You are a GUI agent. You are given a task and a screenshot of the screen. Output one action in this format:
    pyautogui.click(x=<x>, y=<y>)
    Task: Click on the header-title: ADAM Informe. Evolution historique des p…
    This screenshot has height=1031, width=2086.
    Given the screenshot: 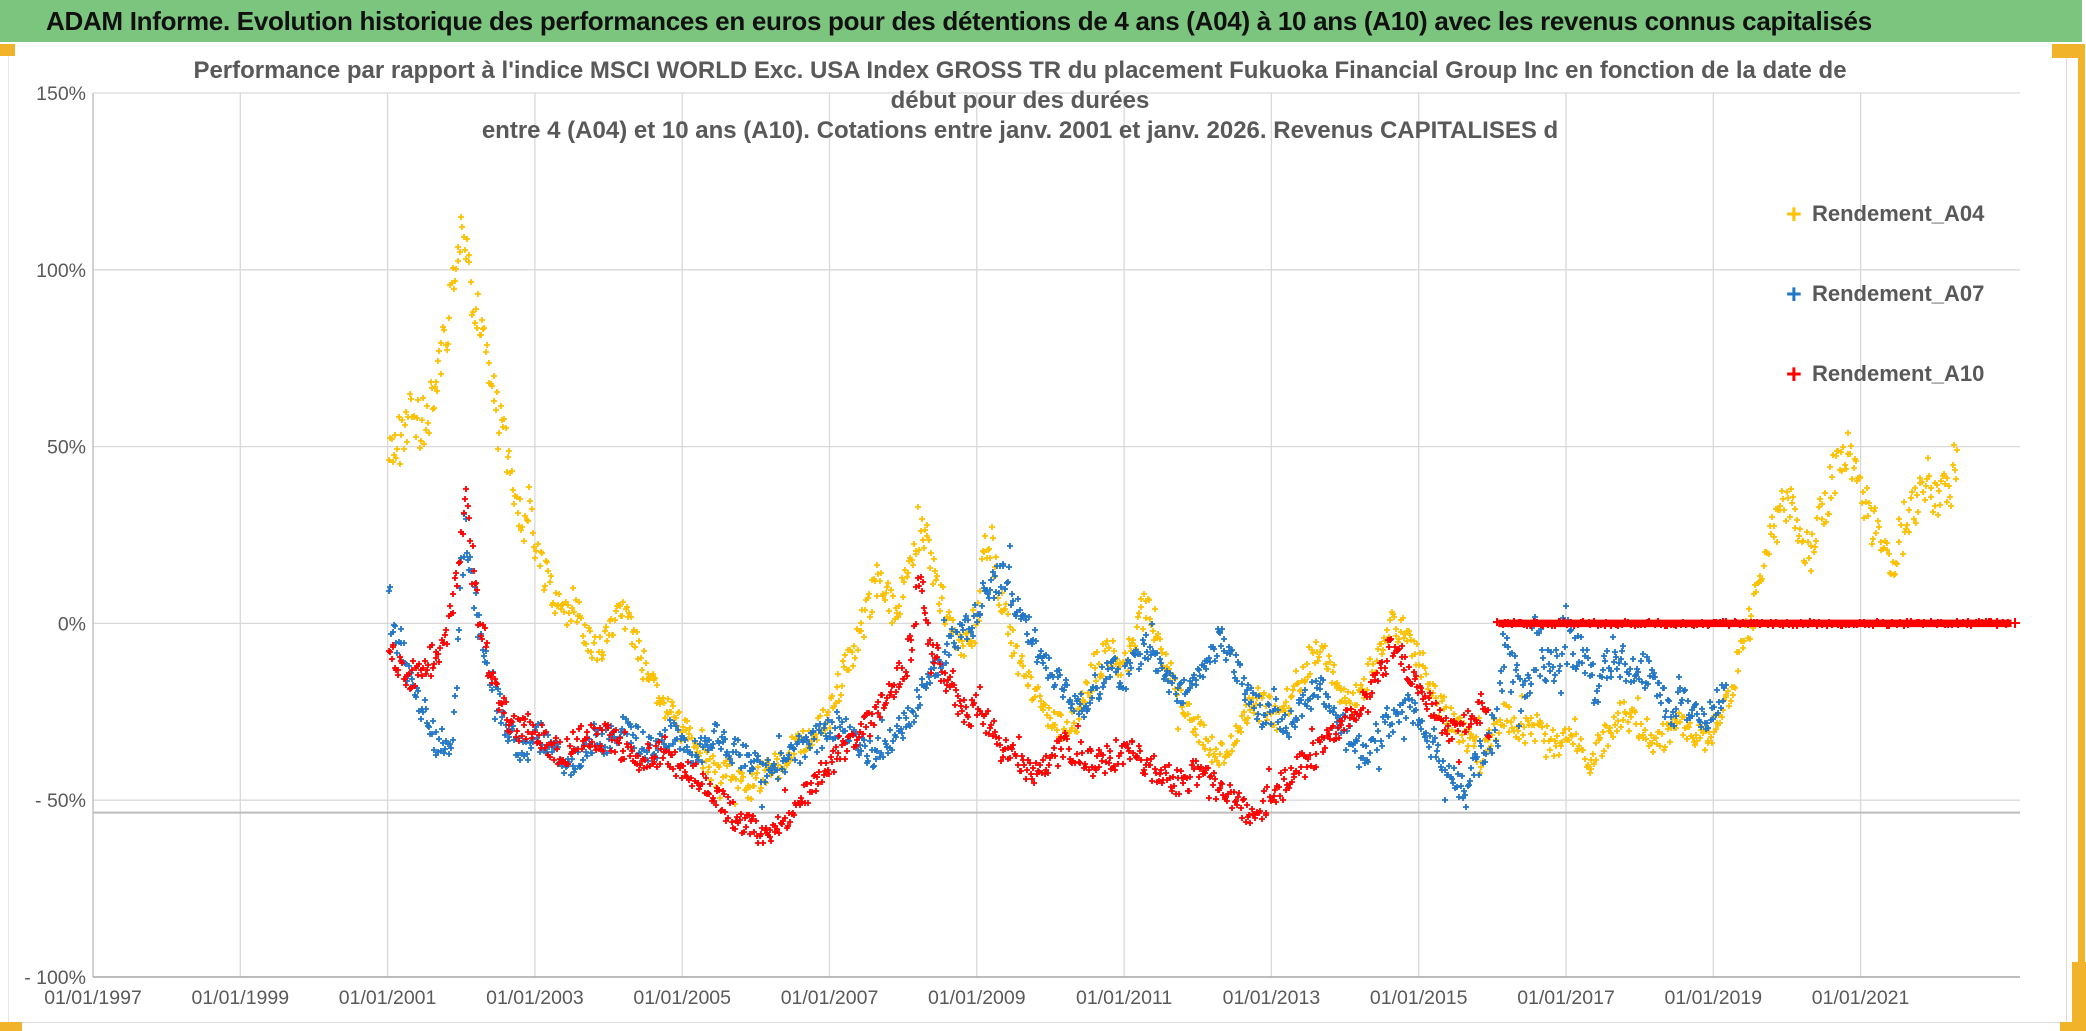 What is the action you would take?
    pyautogui.click(x=959, y=20)
    